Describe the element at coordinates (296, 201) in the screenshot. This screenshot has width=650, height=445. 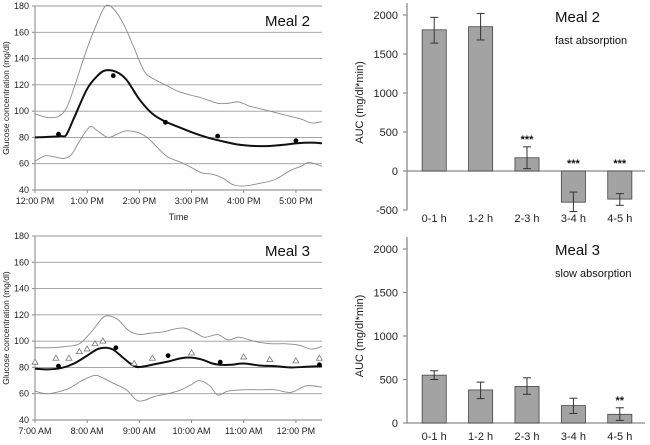
I see `x-tick-label: 5:00 PM` at that location.